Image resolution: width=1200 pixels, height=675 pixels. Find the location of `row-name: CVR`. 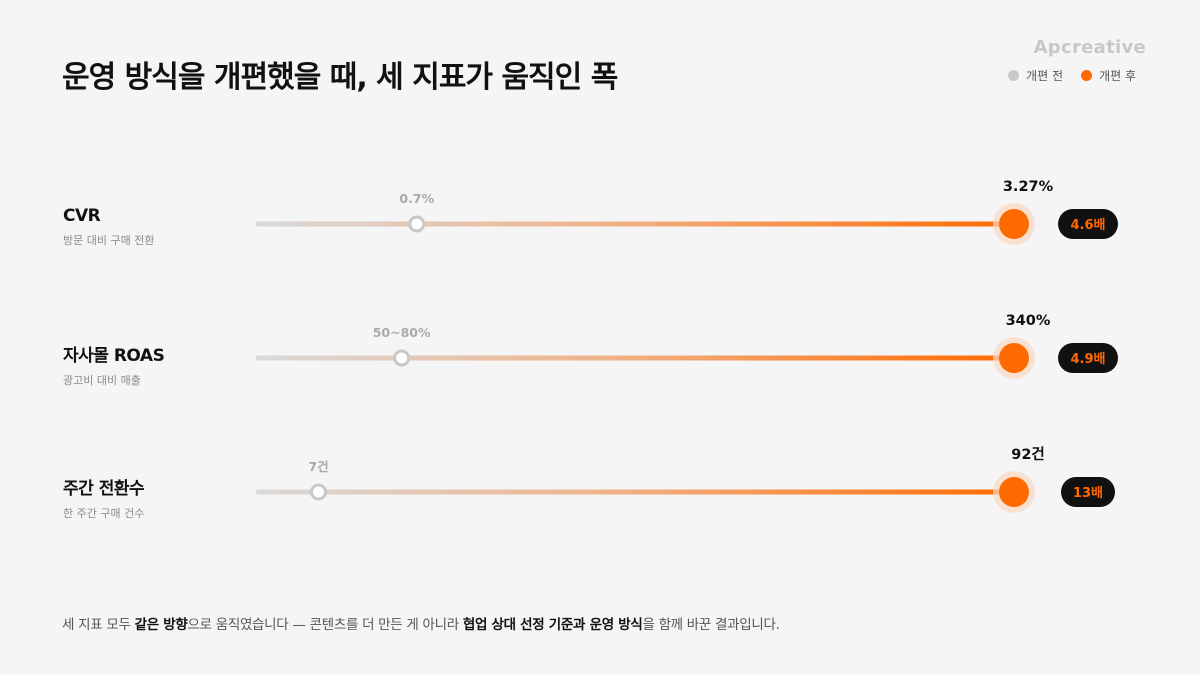

row-name: CVR is located at coordinates (82, 216).